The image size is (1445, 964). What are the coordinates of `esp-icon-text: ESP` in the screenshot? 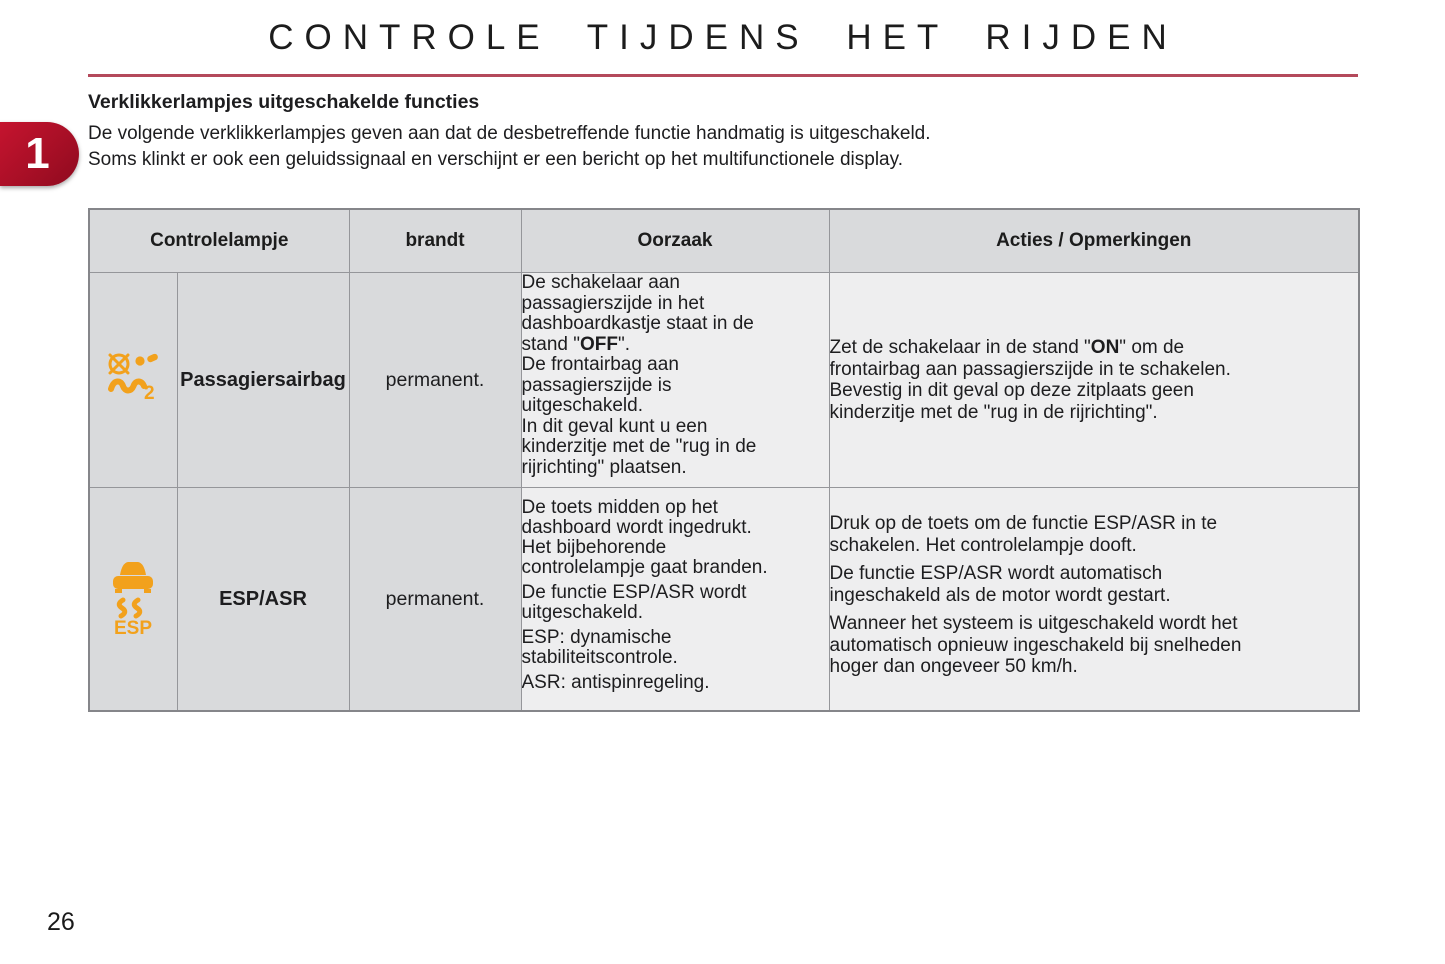 It's located at (133, 627).